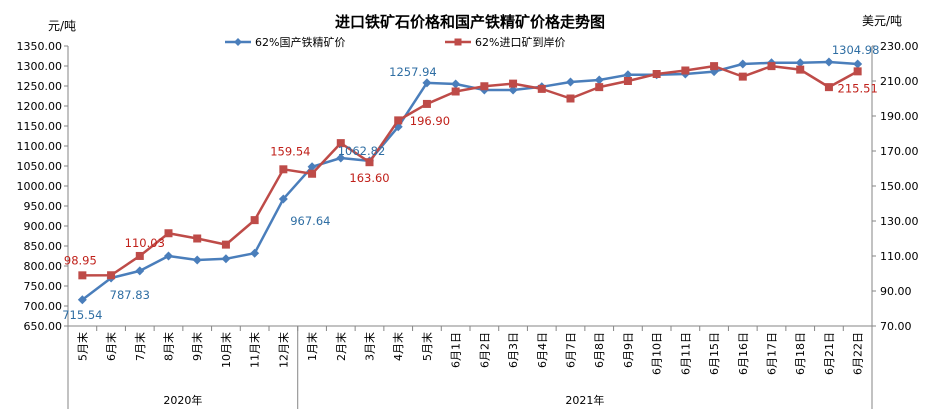 The width and height of the screenshot is (935, 411). I want to click on x-category-label: 9月末, so click(197, 346).